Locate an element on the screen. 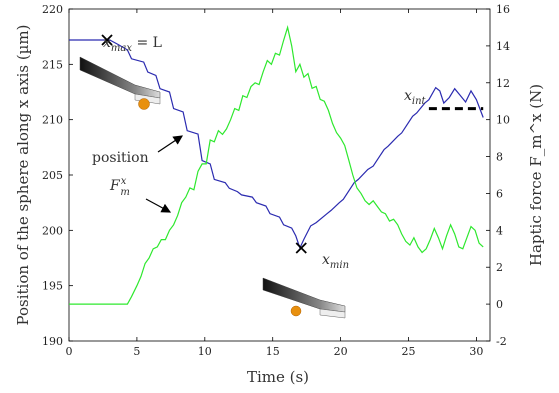 The width and height of the screenshot is (559, 393). y-left-tick-label: 215 is located at coordinates (52, 64).